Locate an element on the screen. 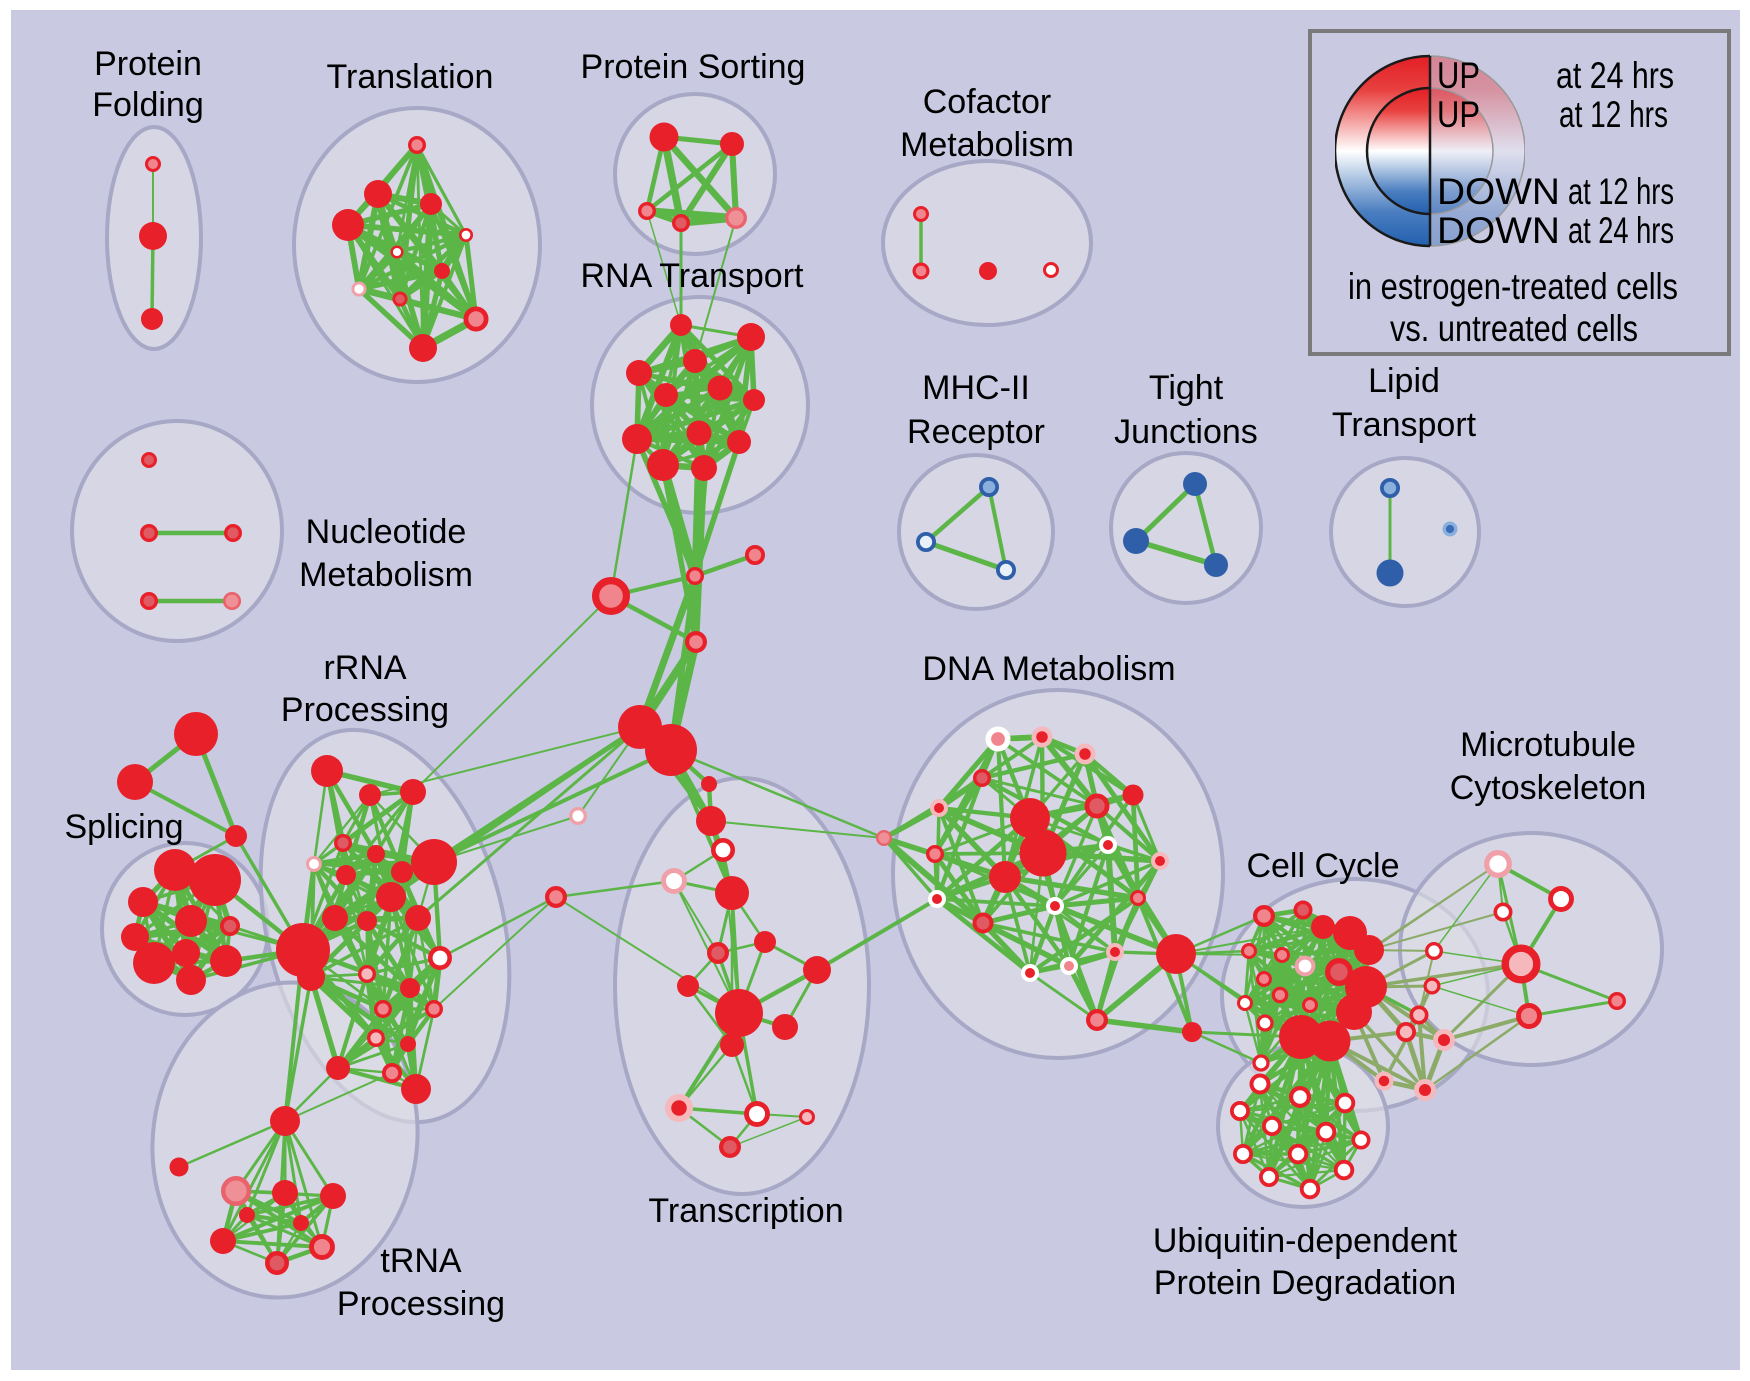 The height and width of the screenshot is (1381, 1750). svg-text: Tight is located at coordinates (1186, 388).